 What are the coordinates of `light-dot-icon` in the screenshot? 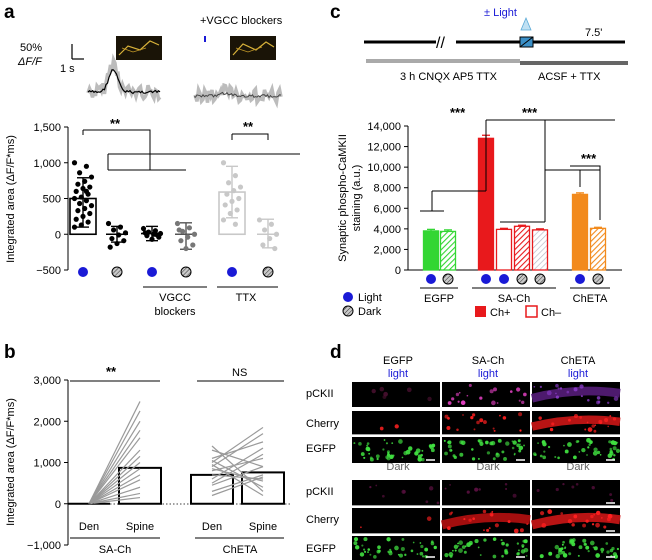 It's located at (83, 272).